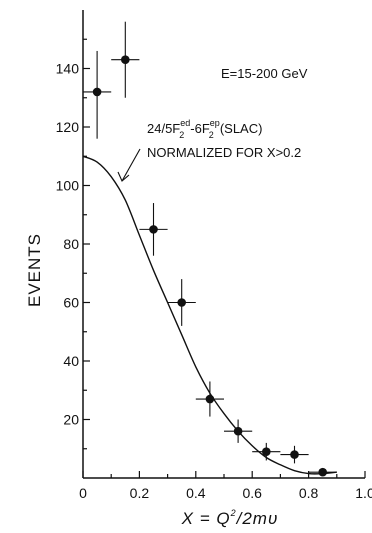 Image resolution: width=372 pixels, height=533 pixels. I want to click on curve-label-sub2: 2, so click(211, 135).